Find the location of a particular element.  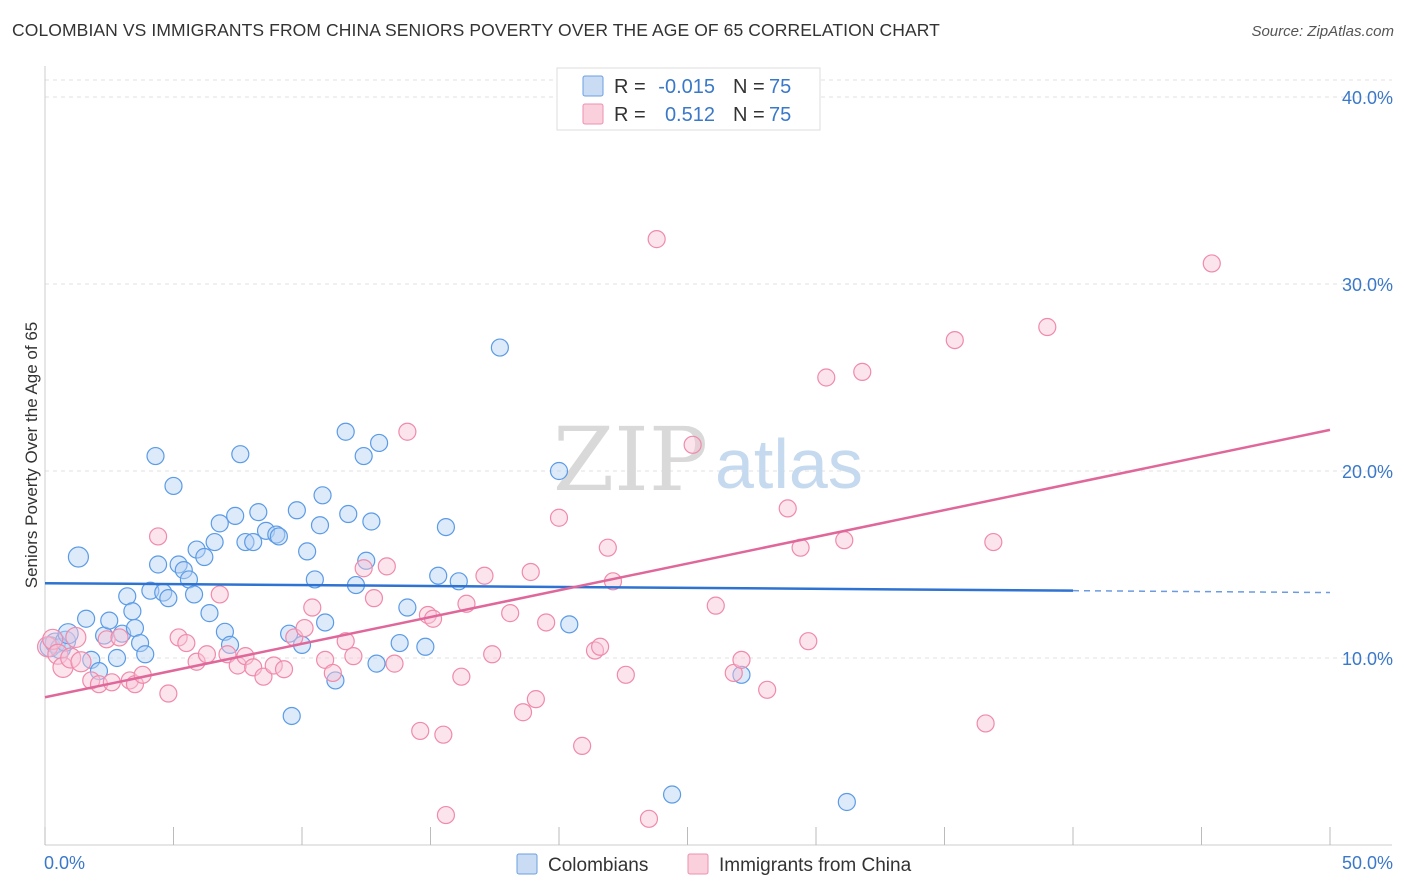

legend-r-label-2: R = is located at coordinates (630, 115).